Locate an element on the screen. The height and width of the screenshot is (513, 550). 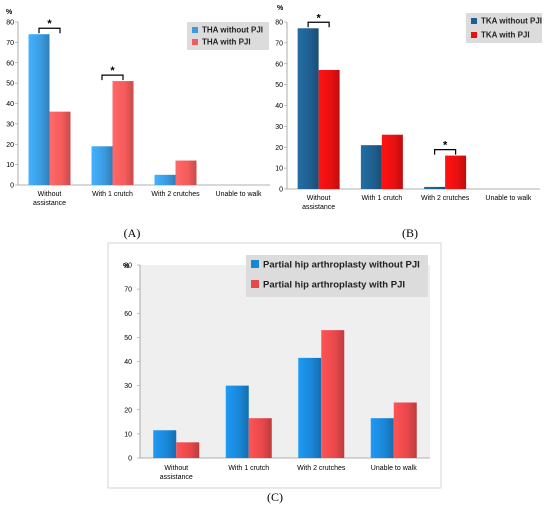
legend-label: Partial hip arthroplasty with PJI is located at coordinates (334, 285).